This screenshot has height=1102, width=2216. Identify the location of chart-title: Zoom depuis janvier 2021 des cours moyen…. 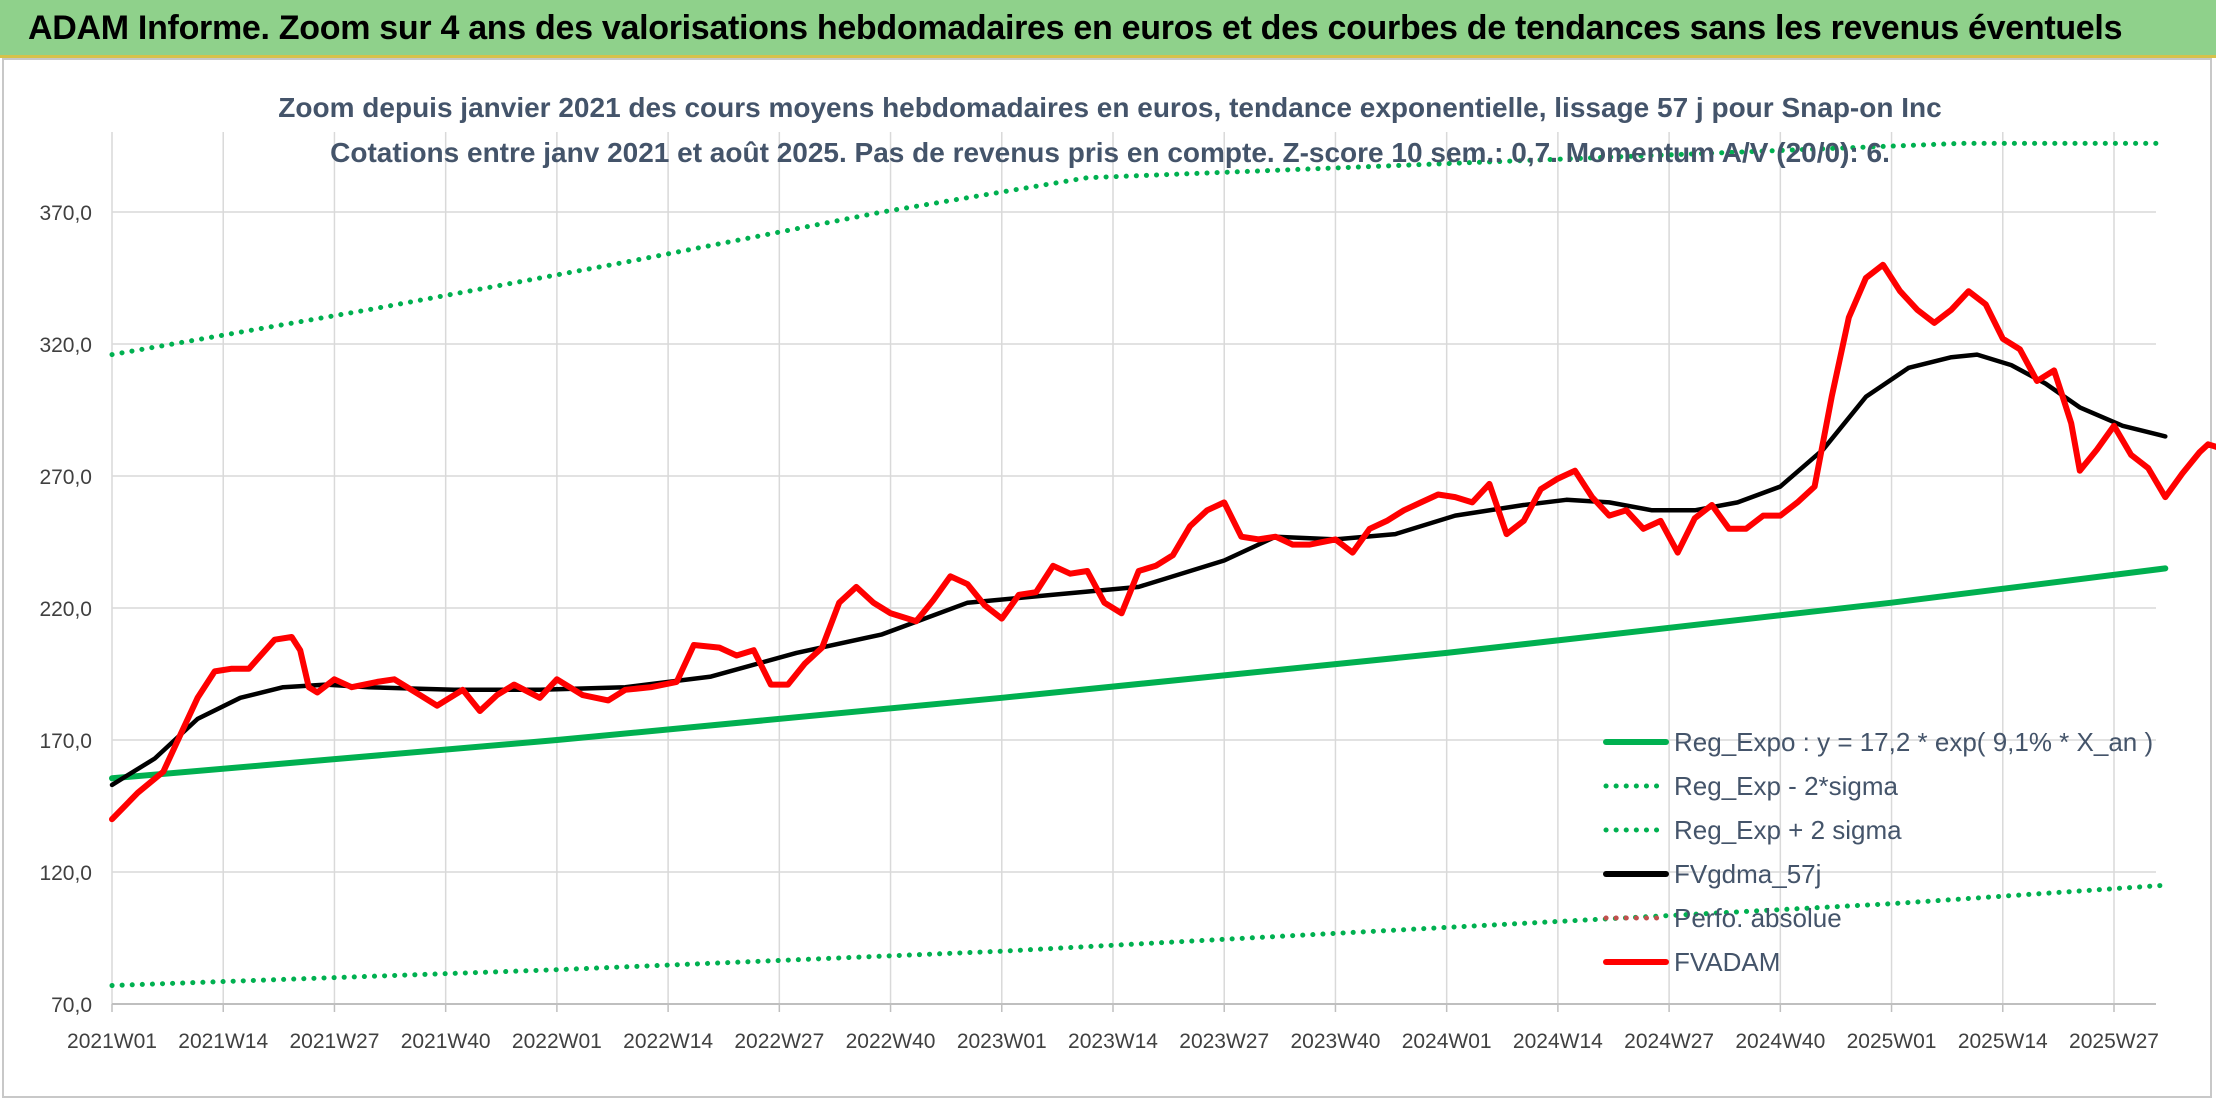
(1109, 107).